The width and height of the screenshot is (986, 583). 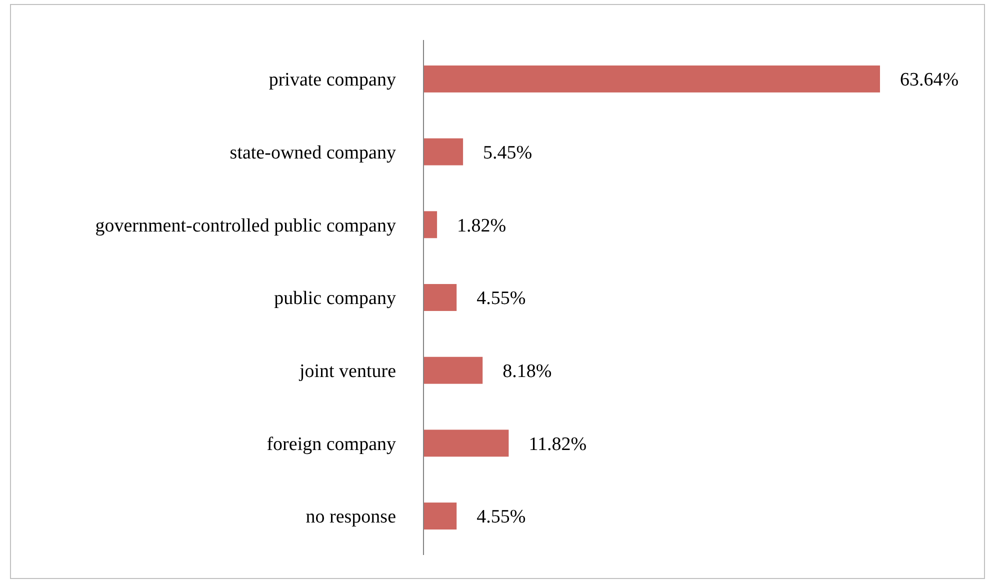 I want to click on data-label: 11.82%, so click(x=557, y=444).